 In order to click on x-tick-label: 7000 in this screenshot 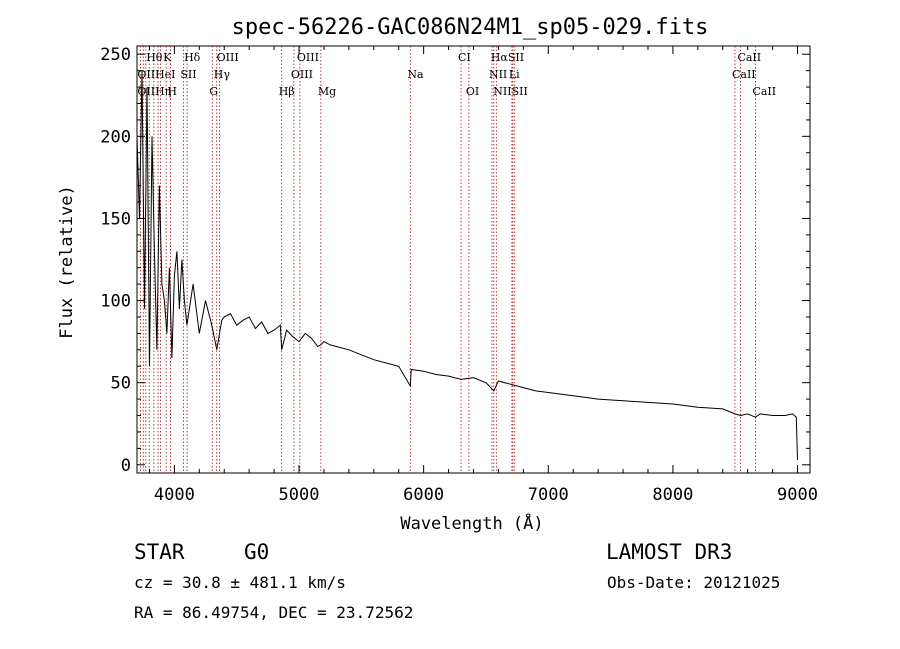, I will do `click(548, 495)`.